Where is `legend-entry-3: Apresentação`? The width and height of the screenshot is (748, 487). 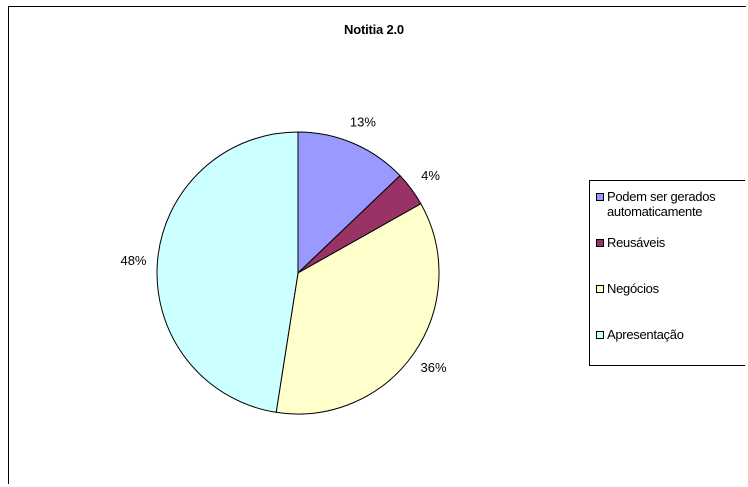
legend-entry-3: Apresentação is located at coordinates (640, 334).